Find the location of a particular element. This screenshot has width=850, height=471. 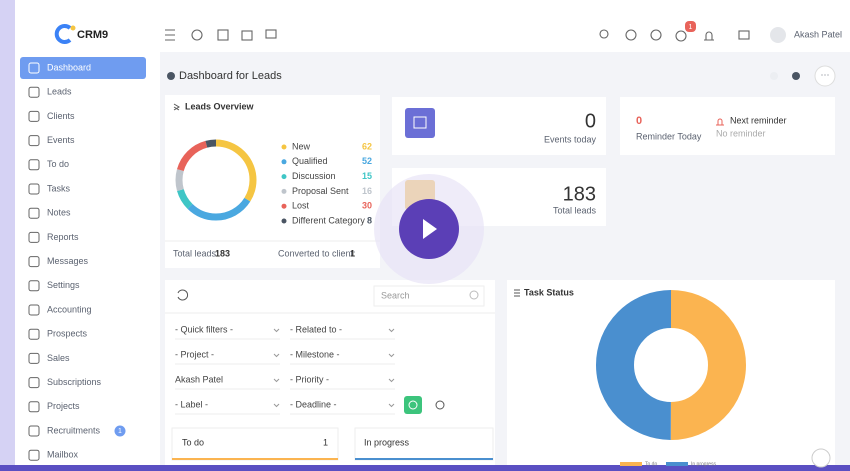

chat-button is located at coordinates (821, 458).